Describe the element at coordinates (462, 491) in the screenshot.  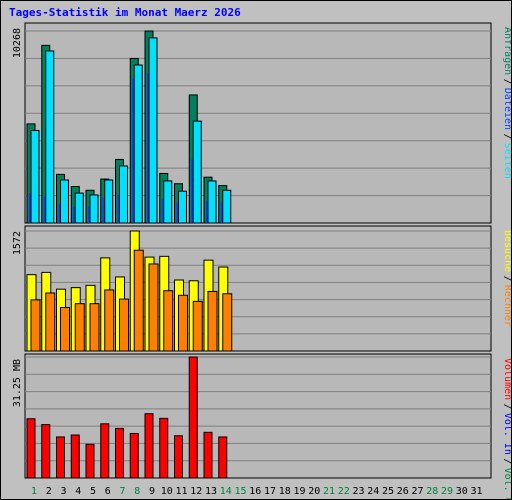
I see `x-tick-label-day-30: 30` at that location.